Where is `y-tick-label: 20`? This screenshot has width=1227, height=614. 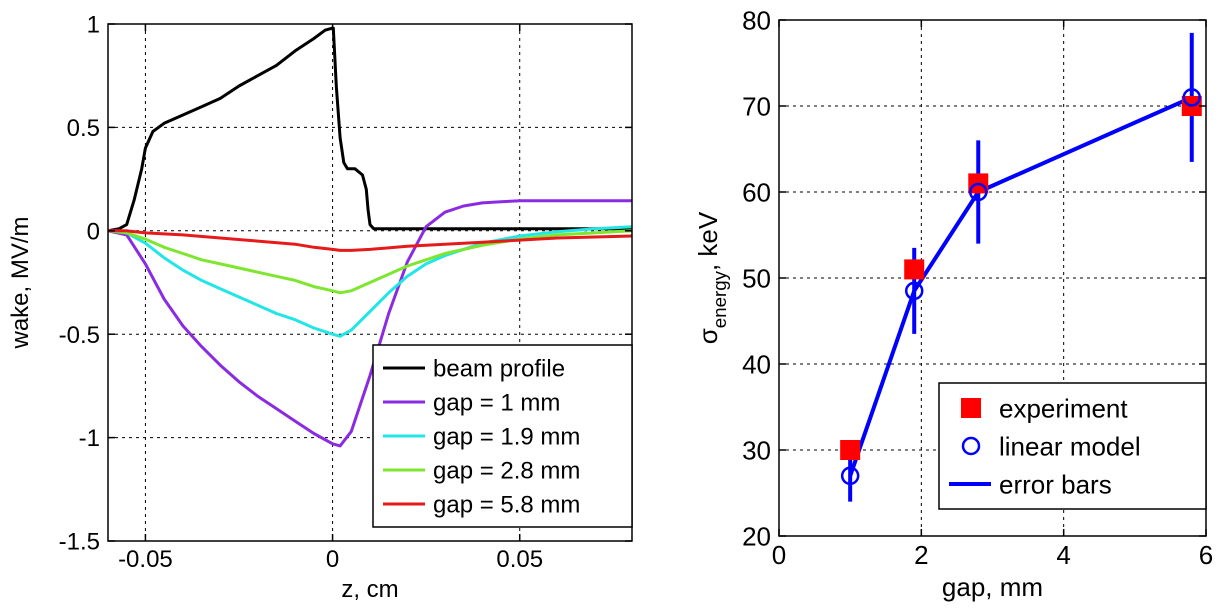
y-tick-label: 20 is located at coordinates (756, 536).